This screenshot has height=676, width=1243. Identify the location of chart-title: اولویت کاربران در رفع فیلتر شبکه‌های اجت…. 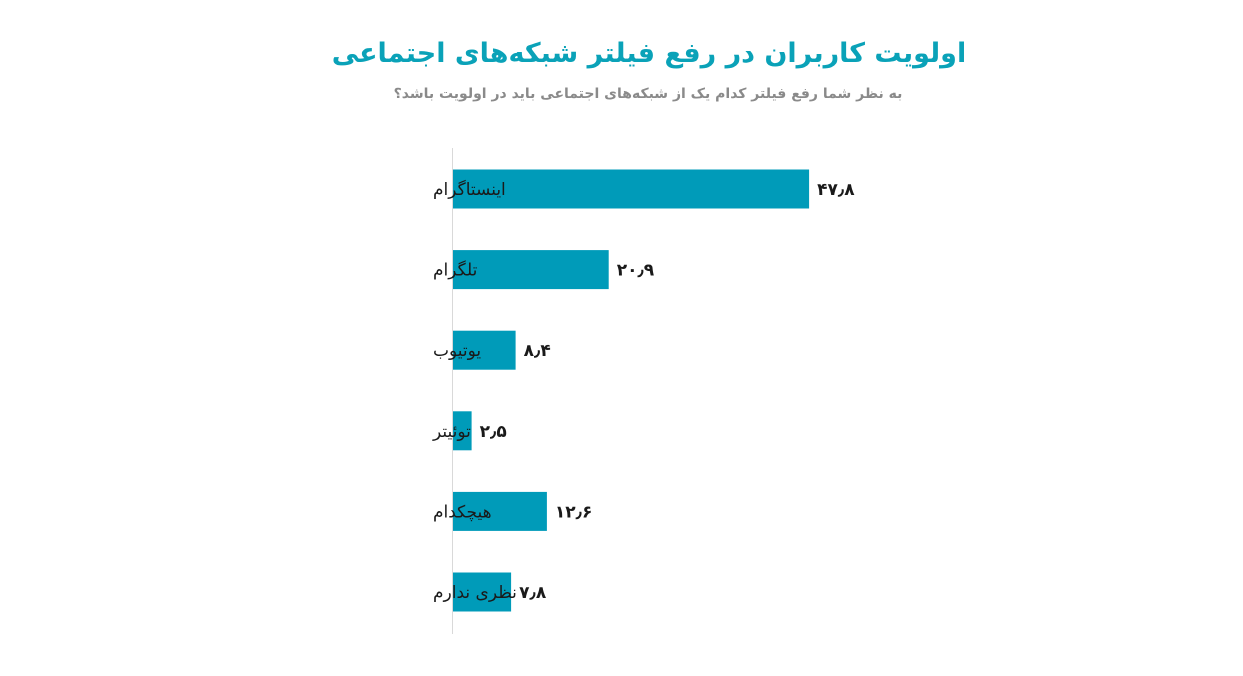
(649, 53).